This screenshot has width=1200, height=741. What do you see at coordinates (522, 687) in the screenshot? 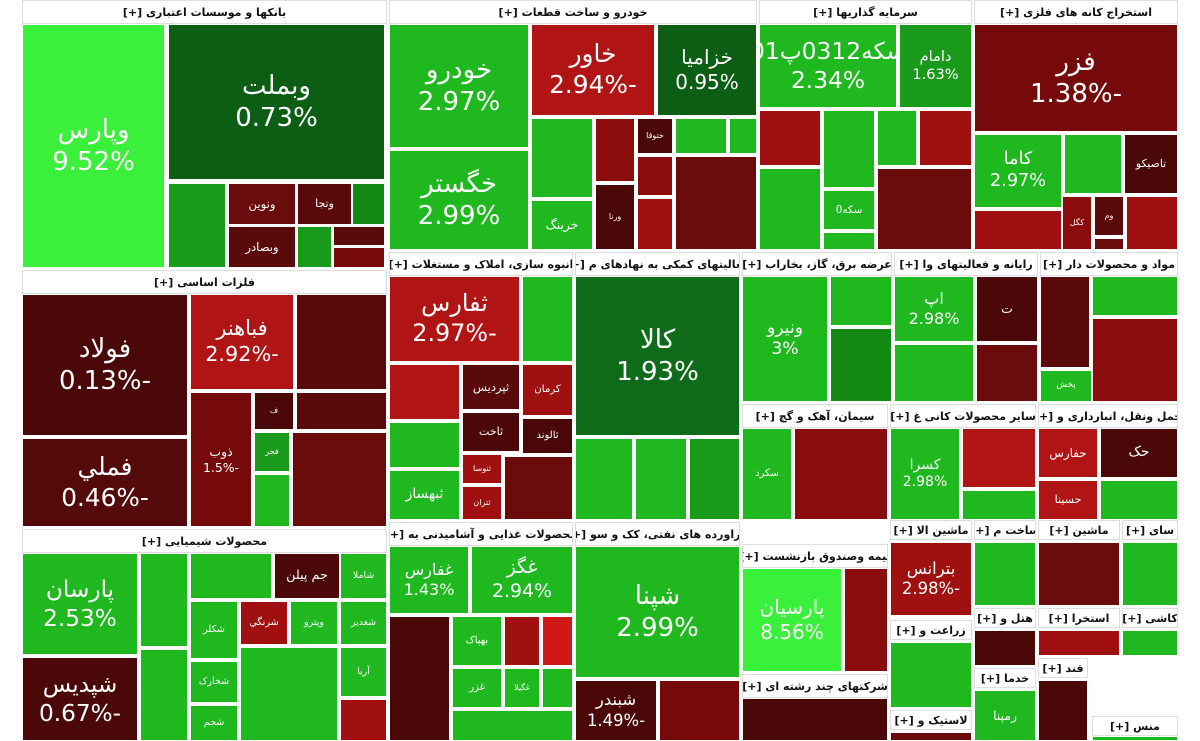
I see `stock-name: غگیلا` at bounding box center [522, 687].